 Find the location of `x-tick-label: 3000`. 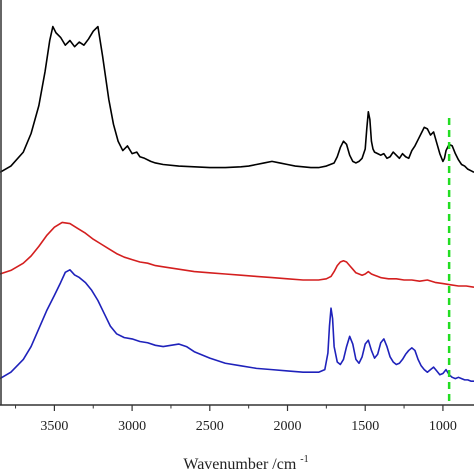

x-tick-label: 3000 is located at coordinates (132, 426).